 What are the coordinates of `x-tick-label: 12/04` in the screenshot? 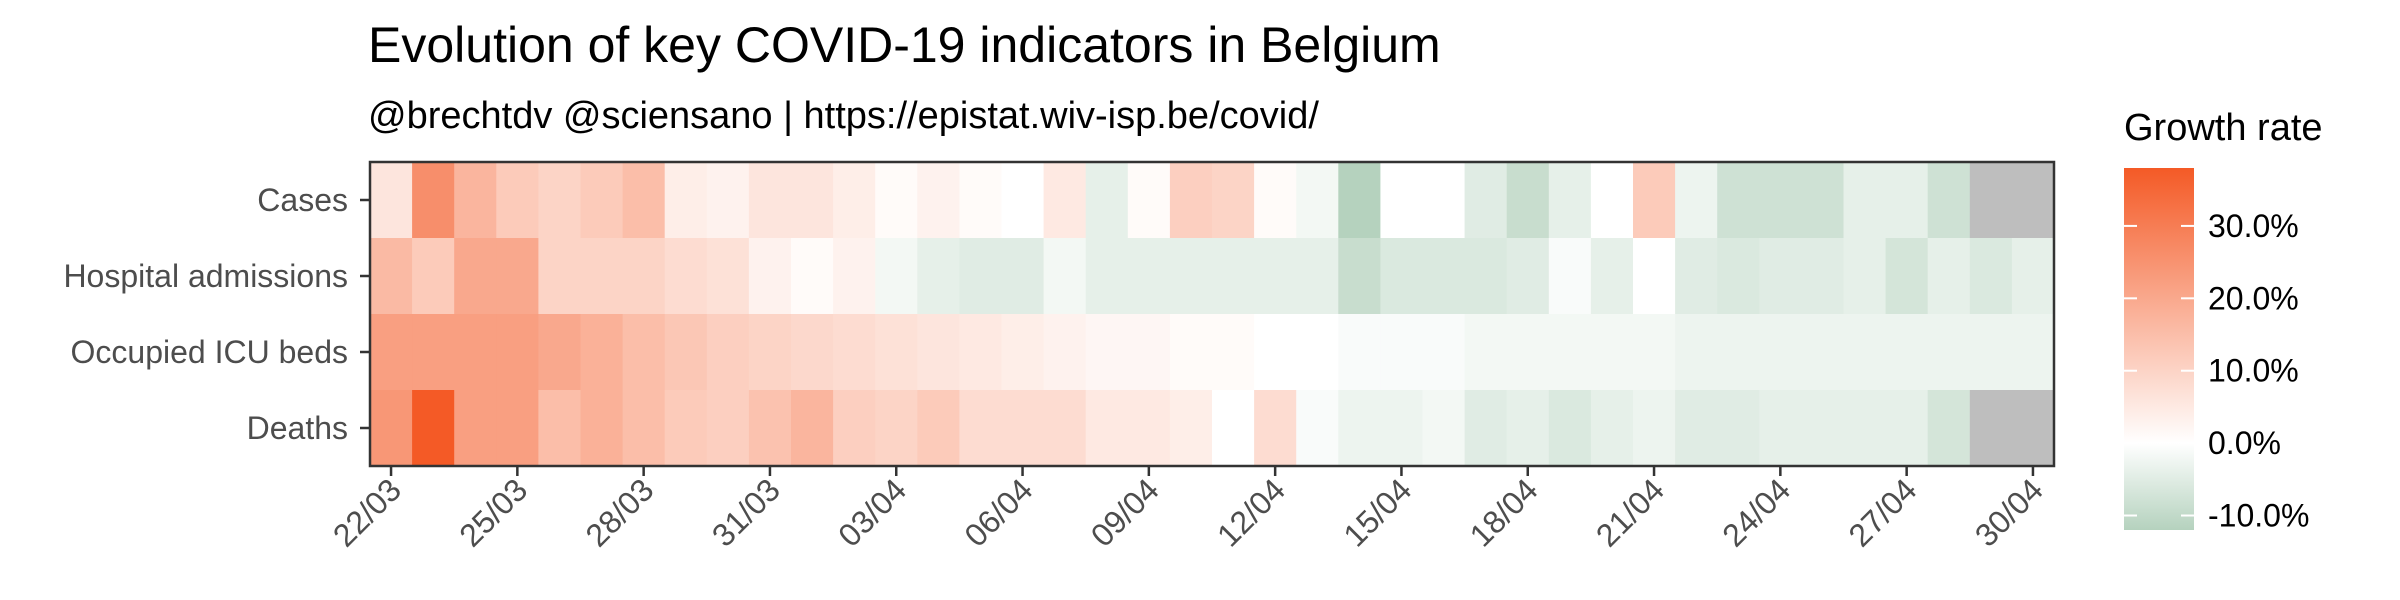 It's located at (1251, 512).